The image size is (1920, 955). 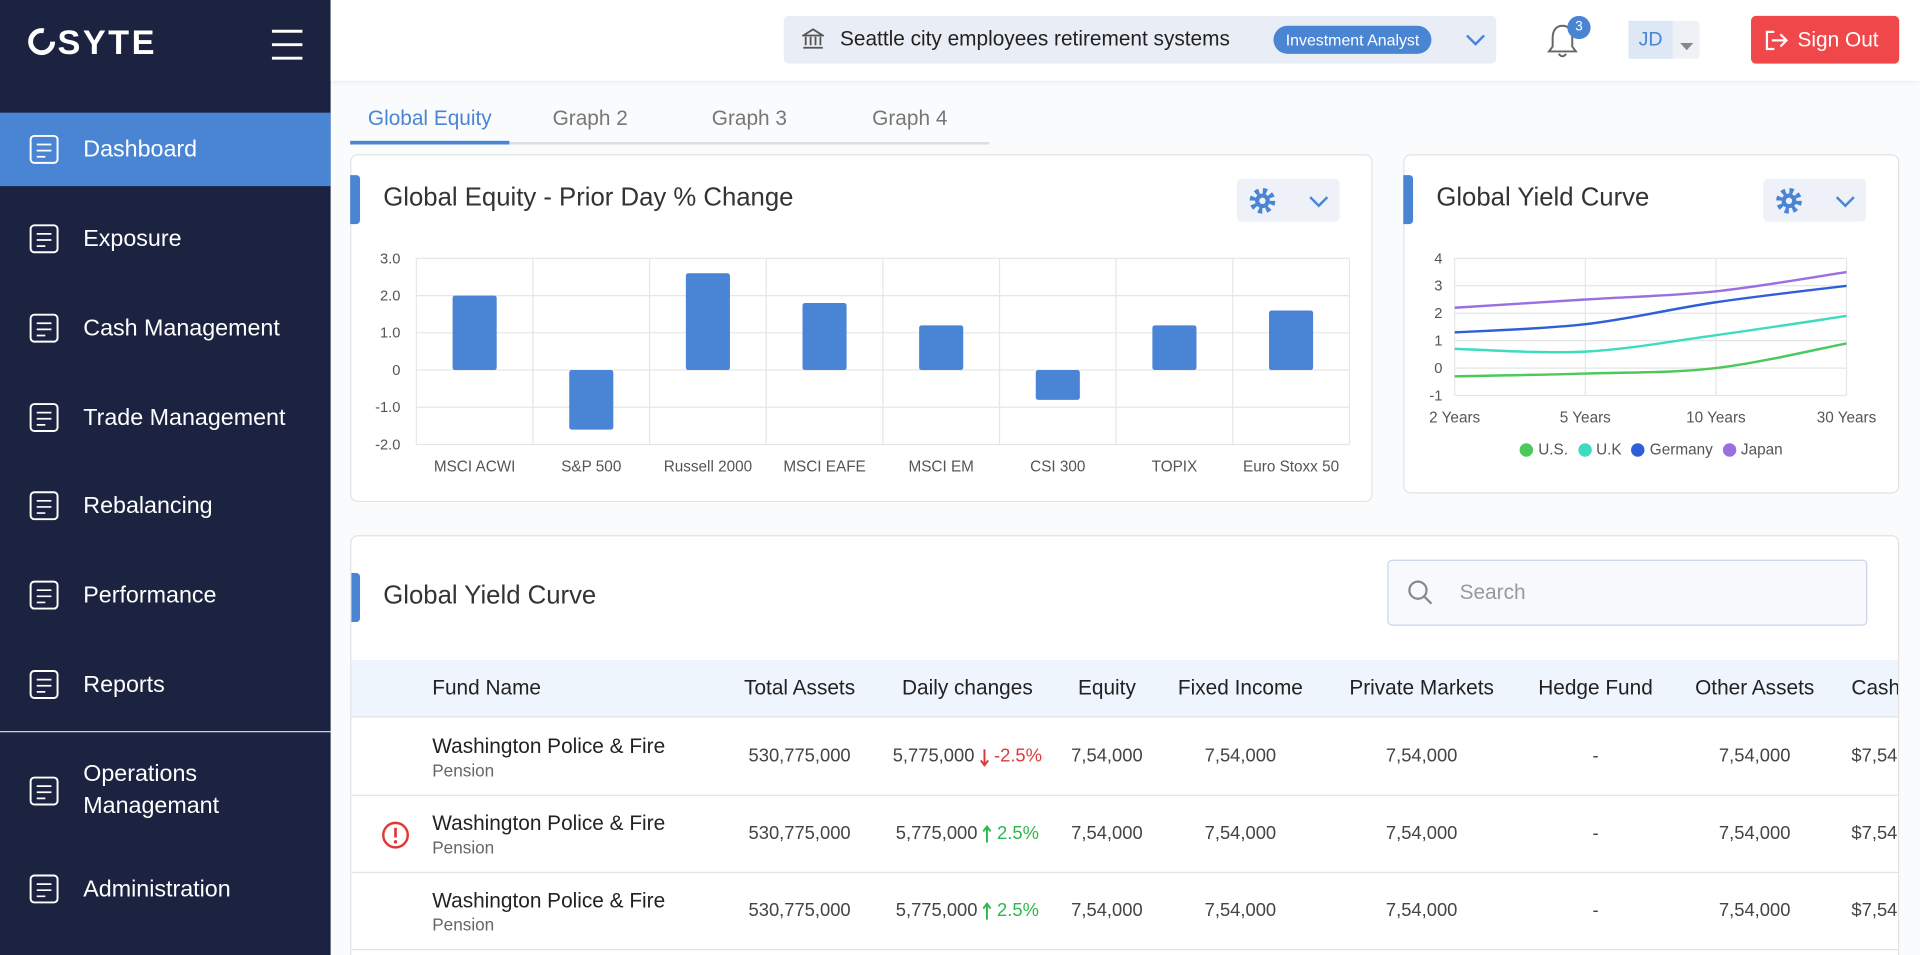 I want to click on legend-label: U.K, so click(x=1609, y=449).